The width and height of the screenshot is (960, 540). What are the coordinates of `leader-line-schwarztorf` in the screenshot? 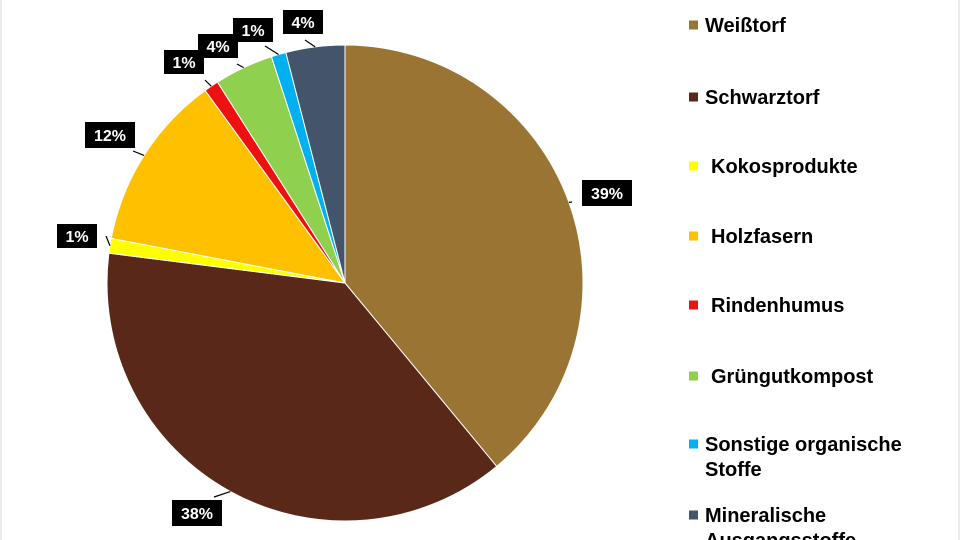 It's located at (222, 494).